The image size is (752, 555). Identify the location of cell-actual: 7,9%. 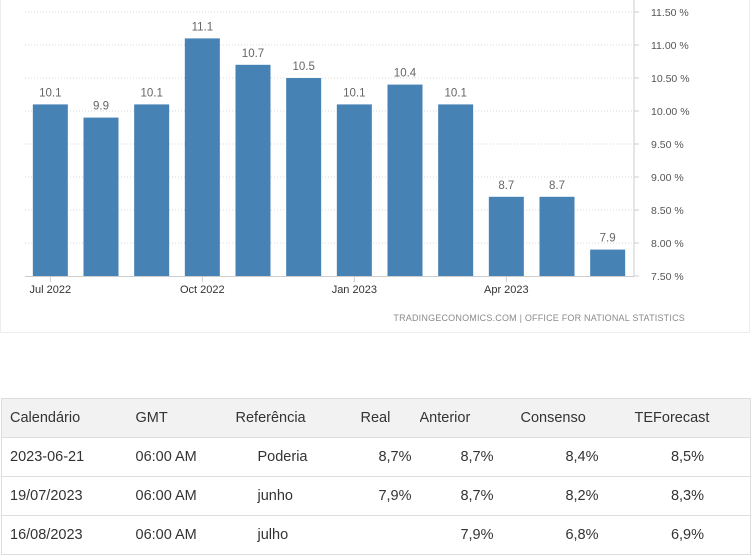
(383, 496).